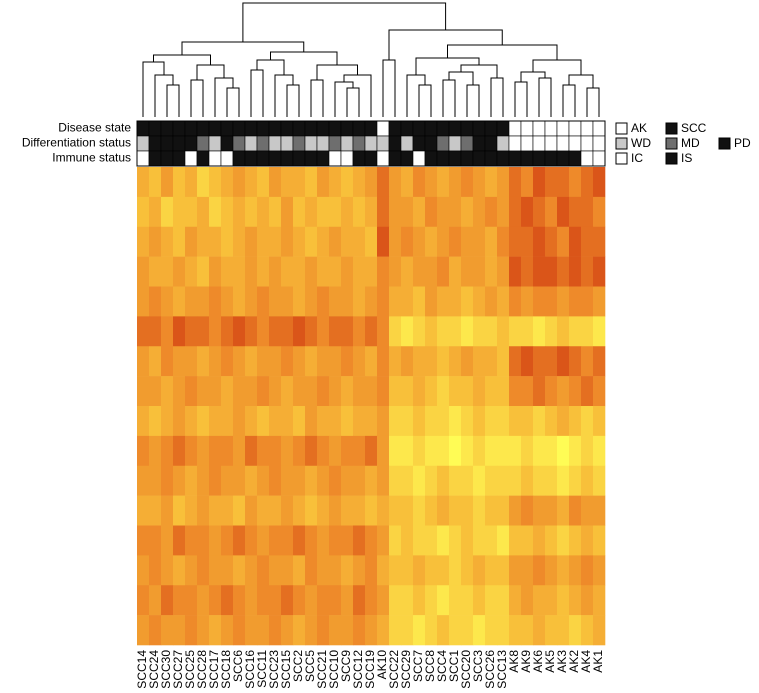 The height and width of the screenshot is (693, 759). Describe the element at coordinates (621, 128) in the screenshot. I see `legend-swatch` at that location.